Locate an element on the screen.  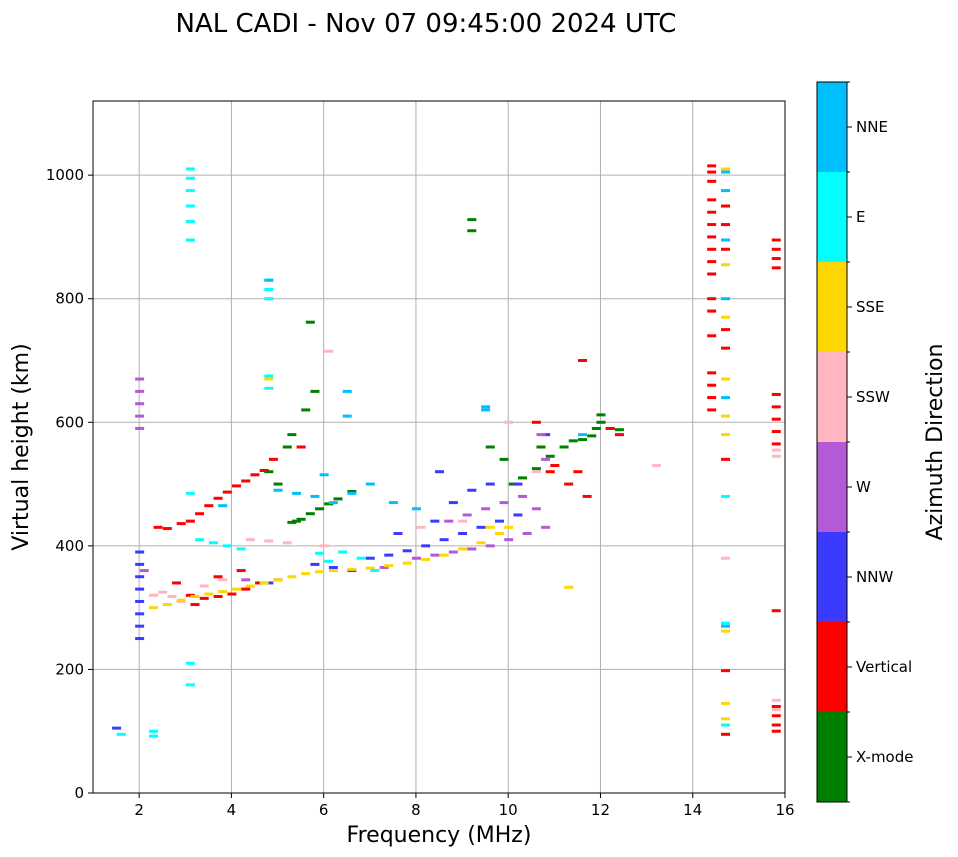
chart-title: NAL CADI - Nov 07 09:45:00 2024 UTC is located at coordinates (426, 24).